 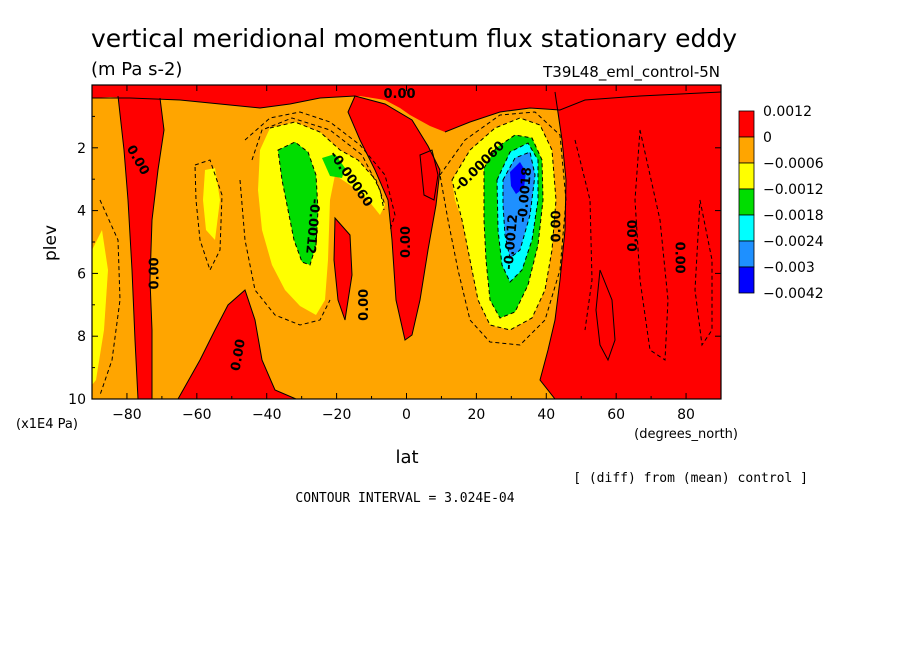 What do you see at coordinates (404, 498) in the screenshot?
I see `contour-interval: CONTOUR INTERVAL = 3.024E-04` at bounding box center [404, 498].